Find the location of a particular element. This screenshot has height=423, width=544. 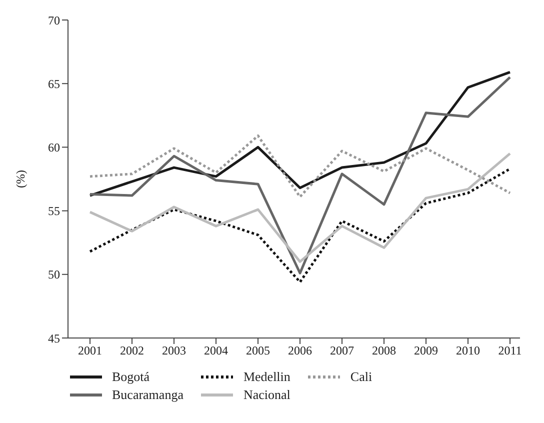

y-axis-title: (%) is located at coordinates (20, 179).